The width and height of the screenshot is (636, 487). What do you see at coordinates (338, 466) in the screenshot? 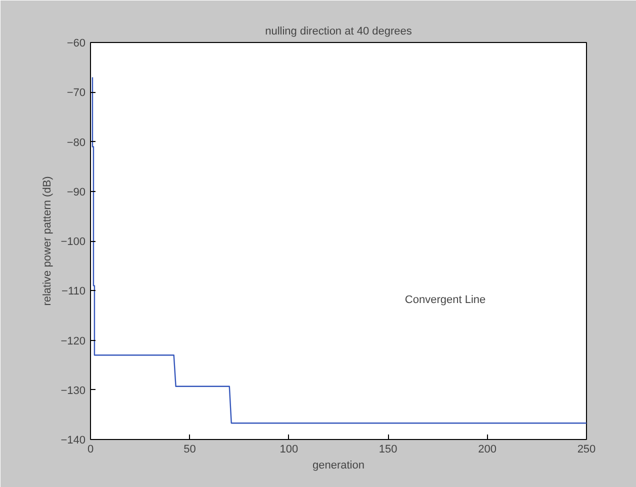
I see `x-axis-title: generation` at bounding box center [338, 466].